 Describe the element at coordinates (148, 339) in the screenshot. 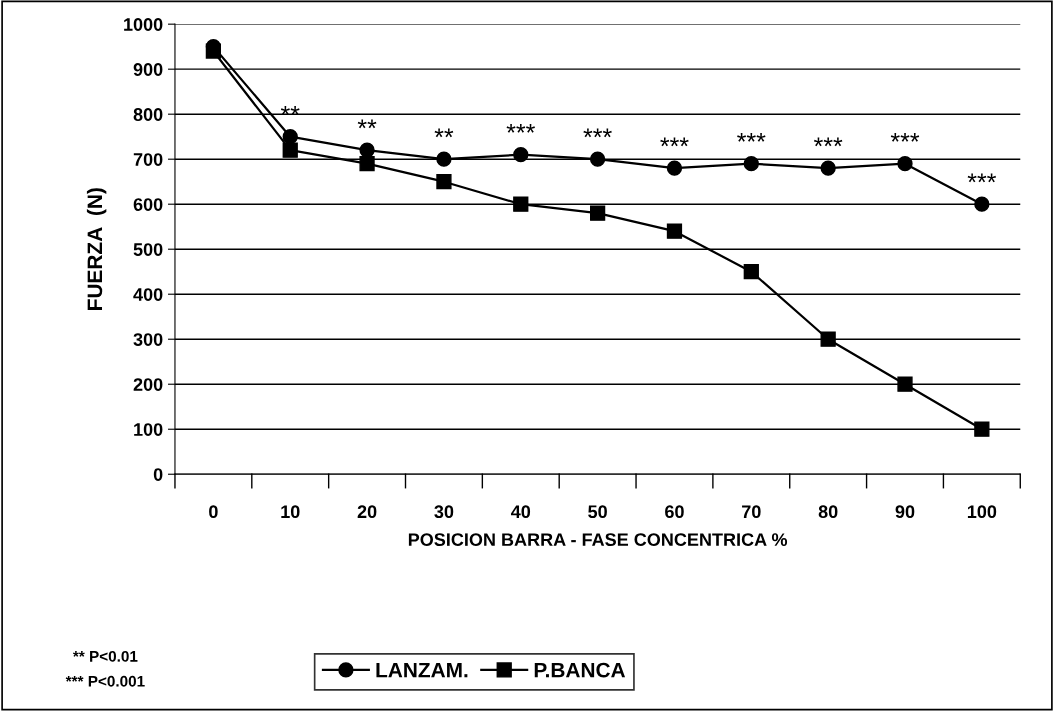

I see `y-tick-label: 300` at that location.